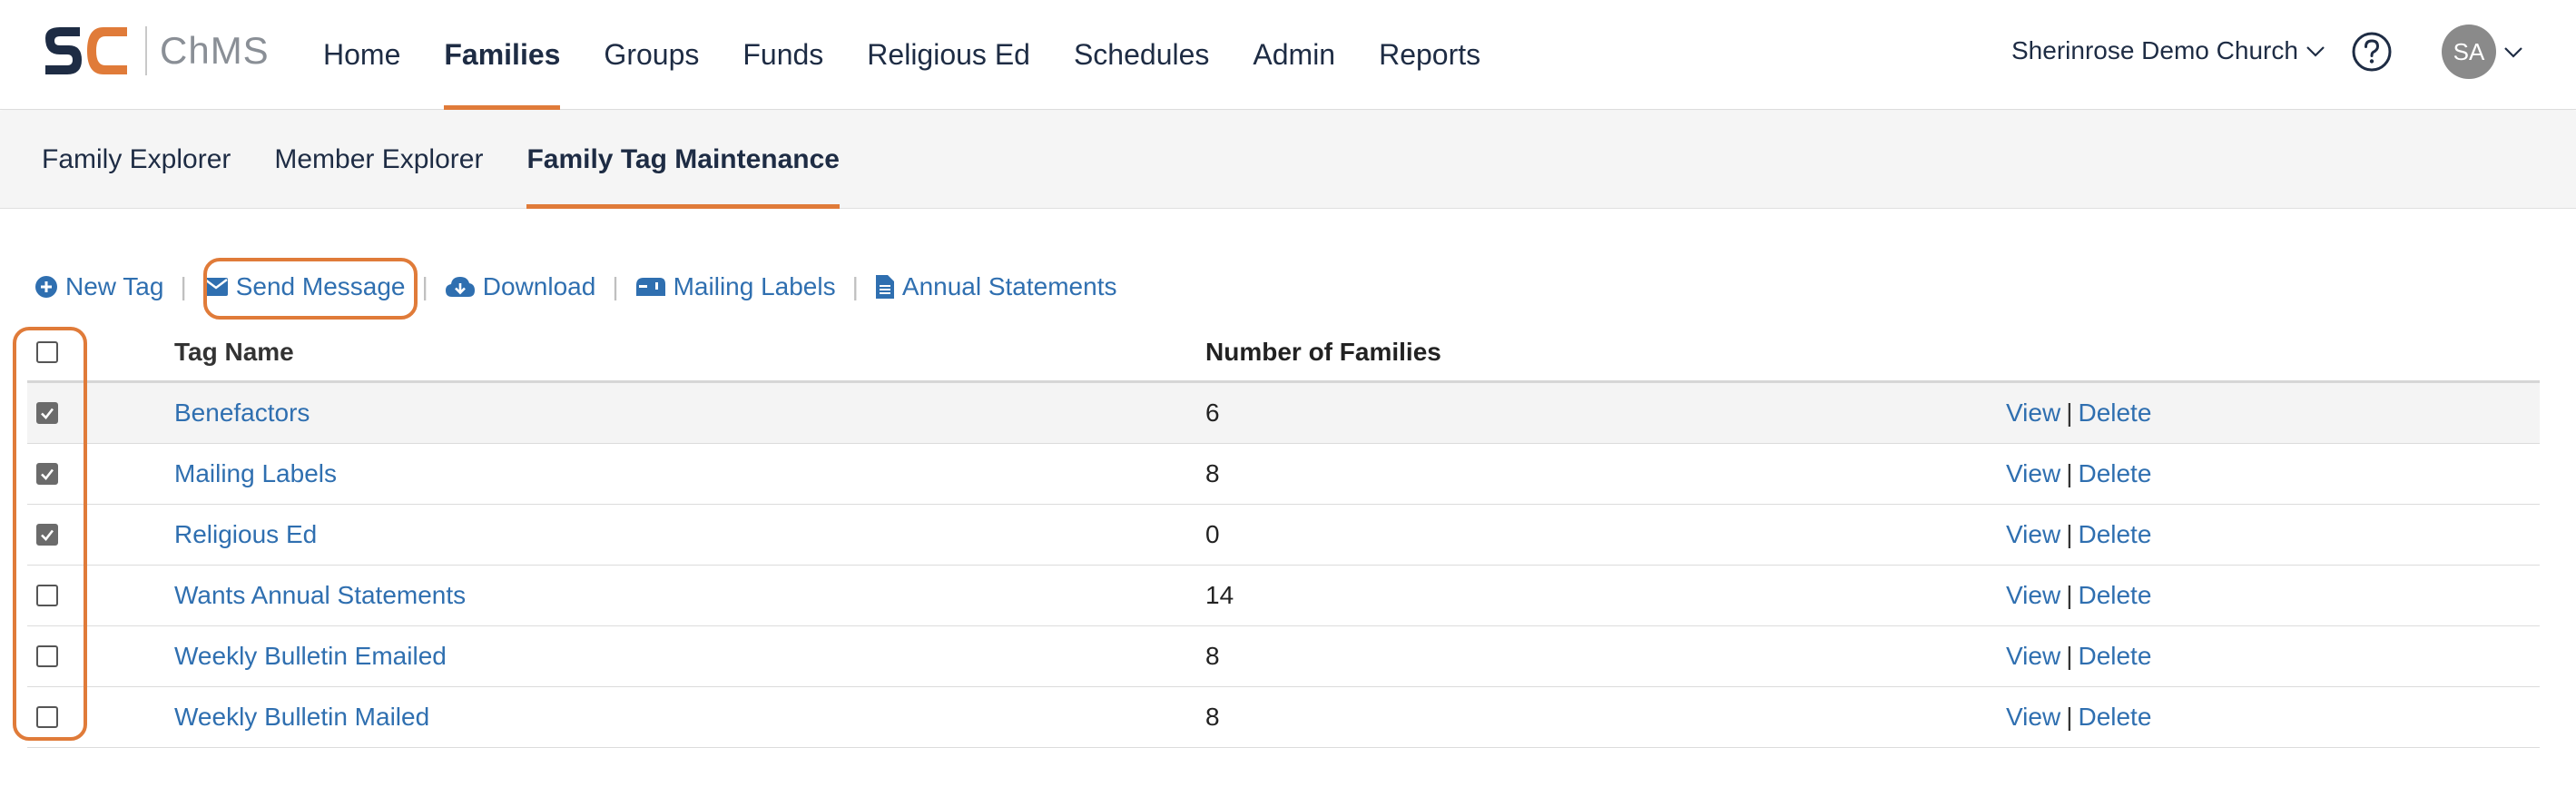 This screenshot has width=2576, height=797. Describe the element at coordinates (1283, 414) in the screenshot. I see `table-row: Benefactors 6 View | Delete` at that location.